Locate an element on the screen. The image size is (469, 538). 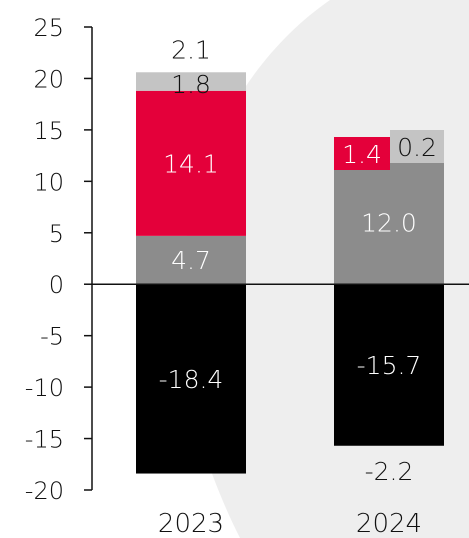
data-label-2023-2: 1.8 is located at coordinates (191, 84).